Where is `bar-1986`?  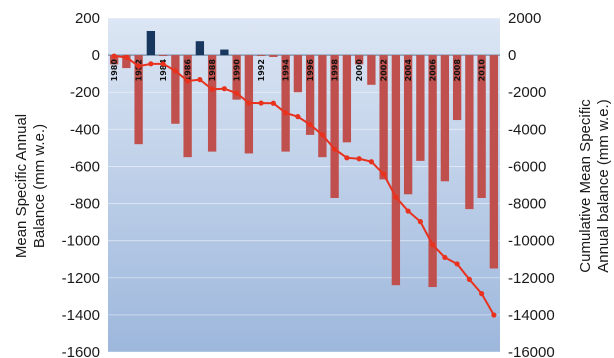
bar-1986 is located at coordinates (187, 106).